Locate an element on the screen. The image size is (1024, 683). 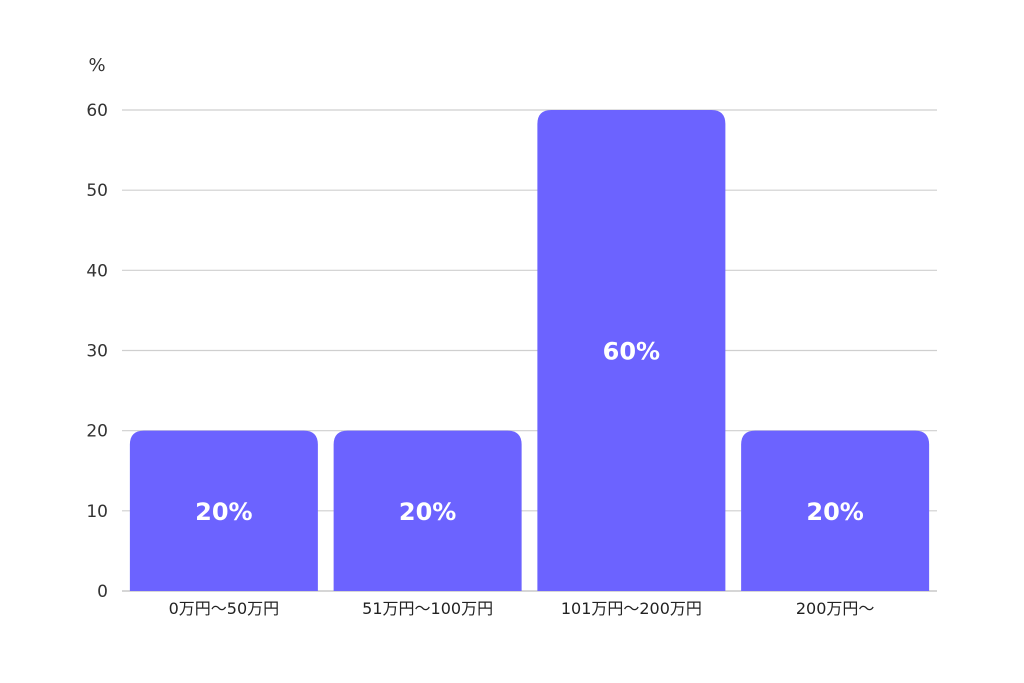
bar-data-label: 60% is located at coordinates (631, 352).